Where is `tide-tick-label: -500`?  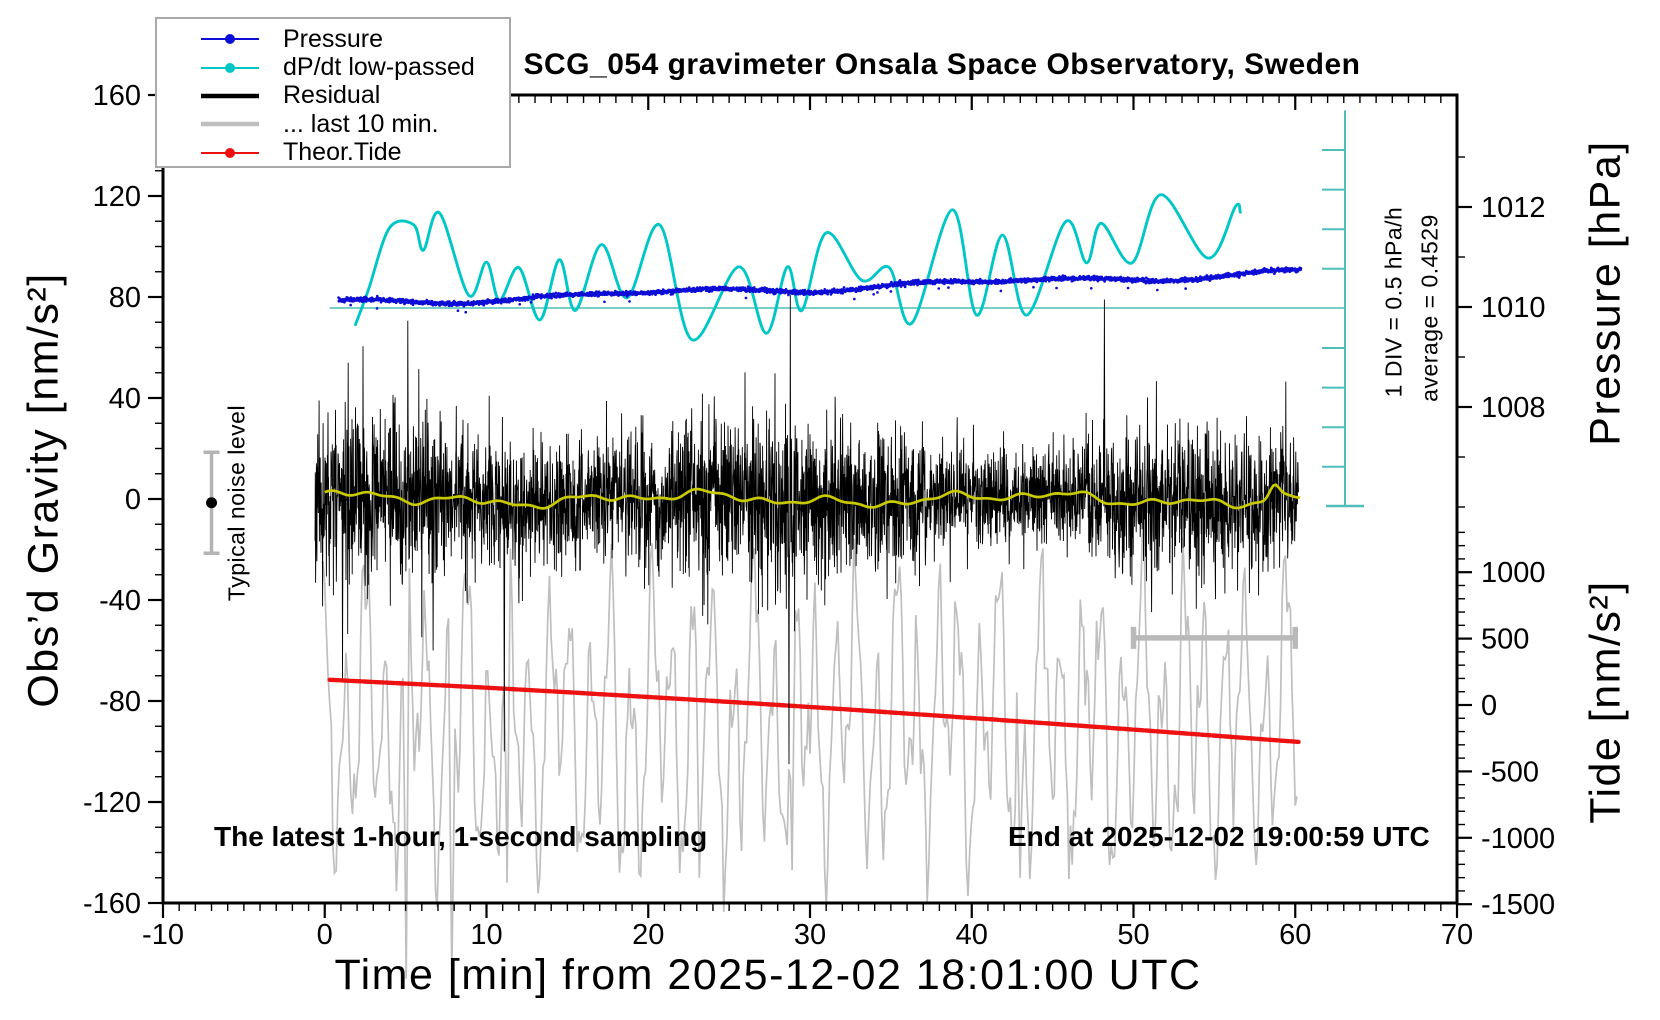 tide-tick-label: -500 is located at coordinates (1510, 772).